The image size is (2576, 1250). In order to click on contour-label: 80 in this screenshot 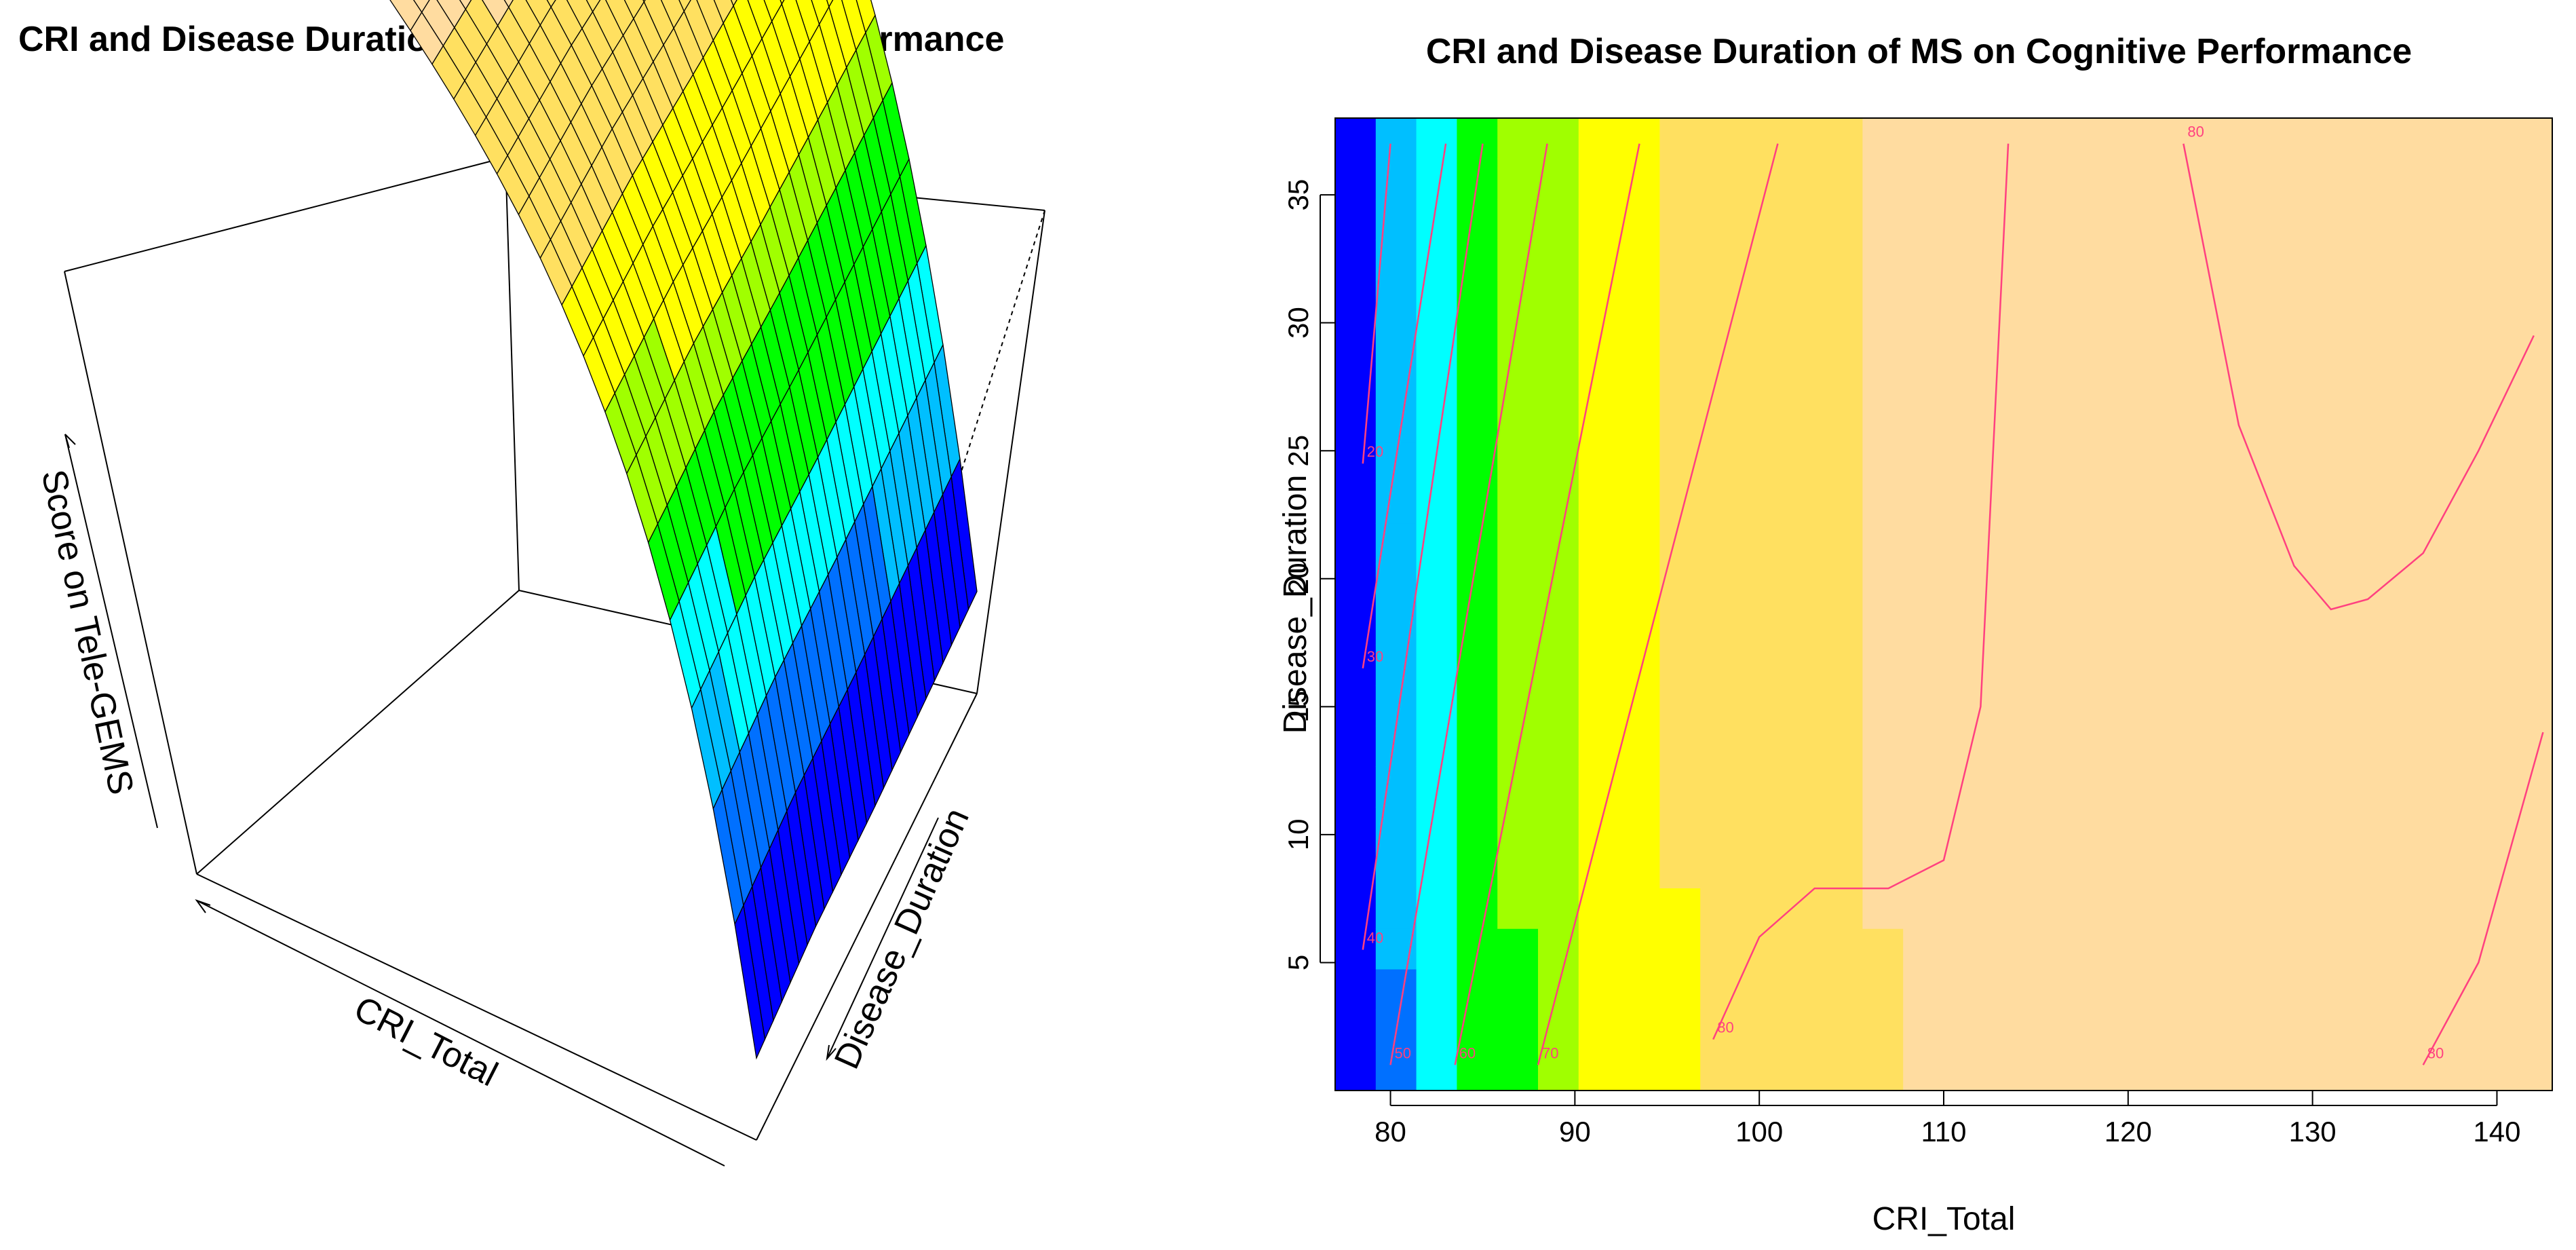, I will do `click(2435, 1052)`.